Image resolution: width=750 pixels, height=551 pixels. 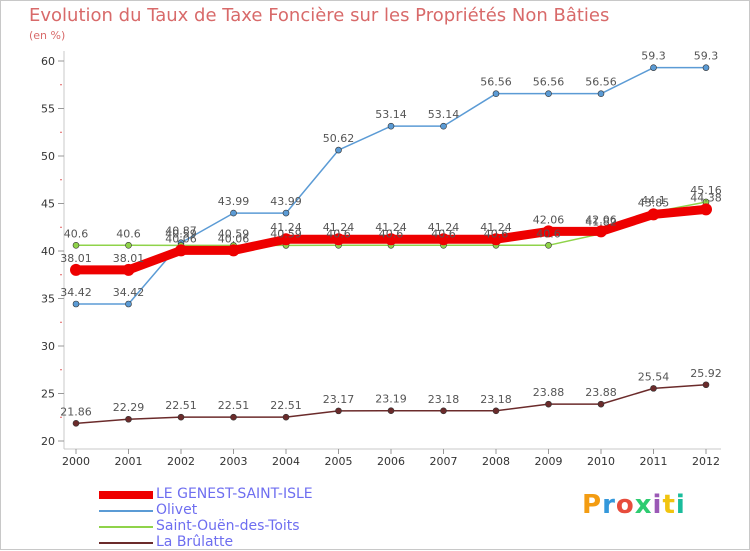 I want to click on logo-letter: r, so click(x=609, y=505).